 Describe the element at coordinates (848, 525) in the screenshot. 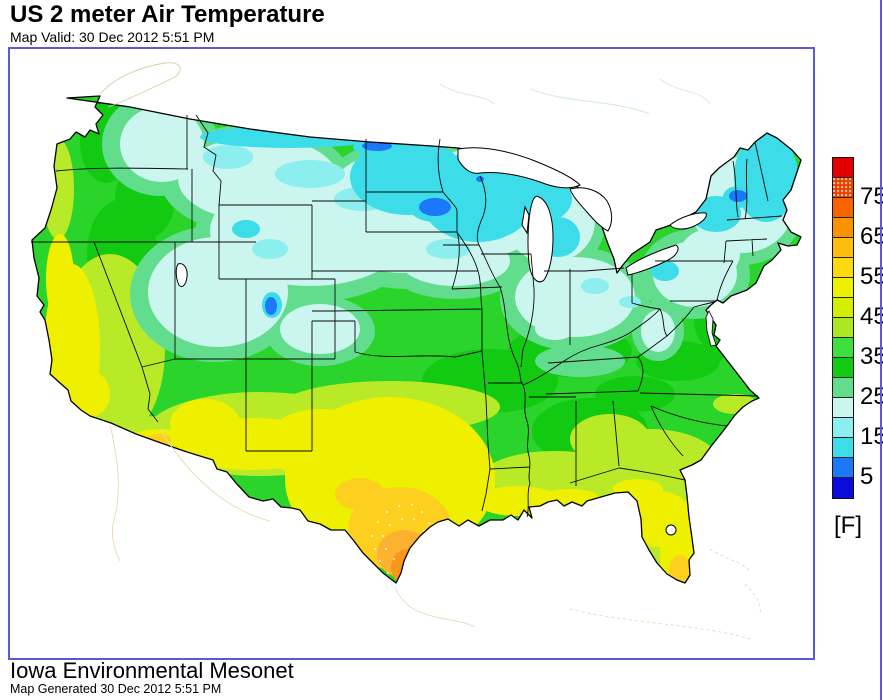

I see `colorbar-unit-label: [F]` at that location.